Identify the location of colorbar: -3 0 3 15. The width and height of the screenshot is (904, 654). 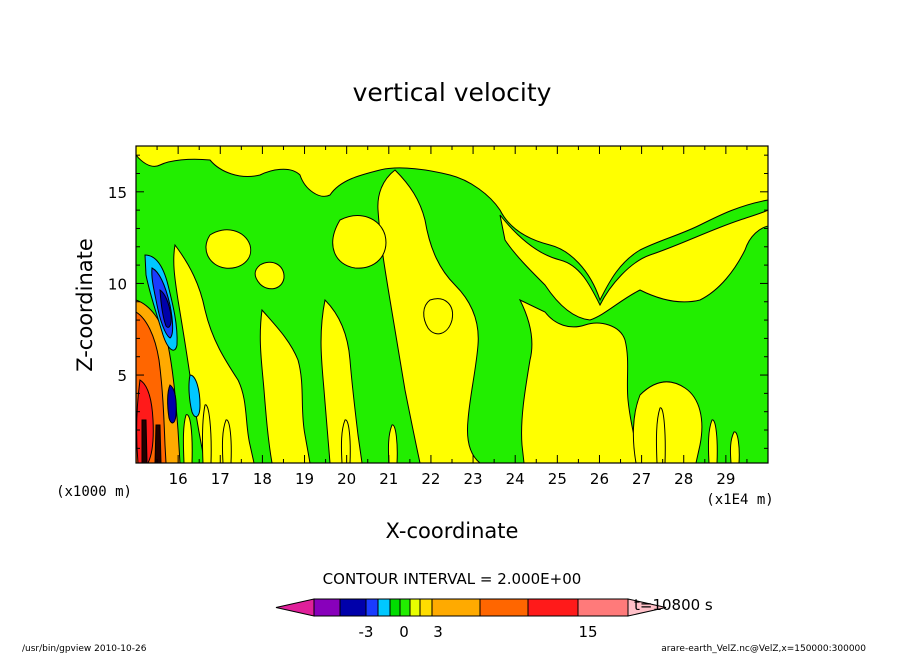
(471, 619).